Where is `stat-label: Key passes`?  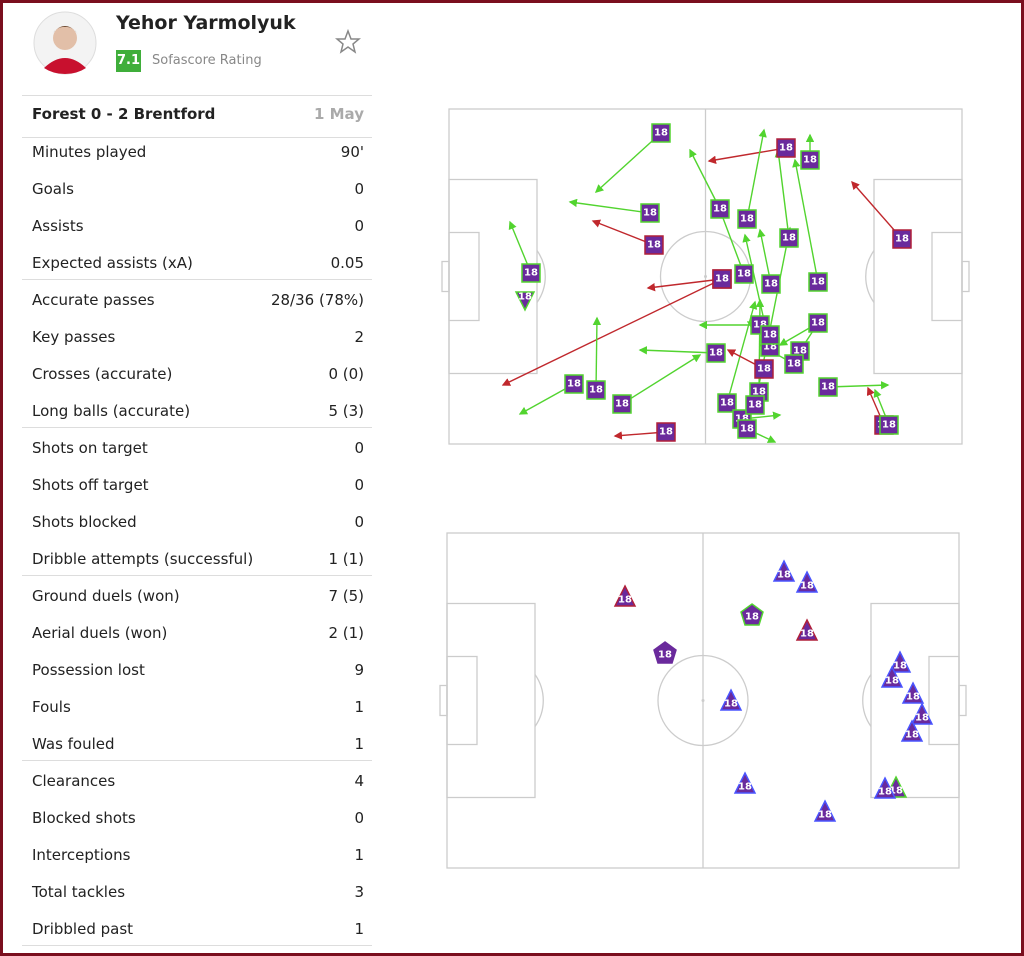 stat-label: Key passes is located at coordinates (74, 337).